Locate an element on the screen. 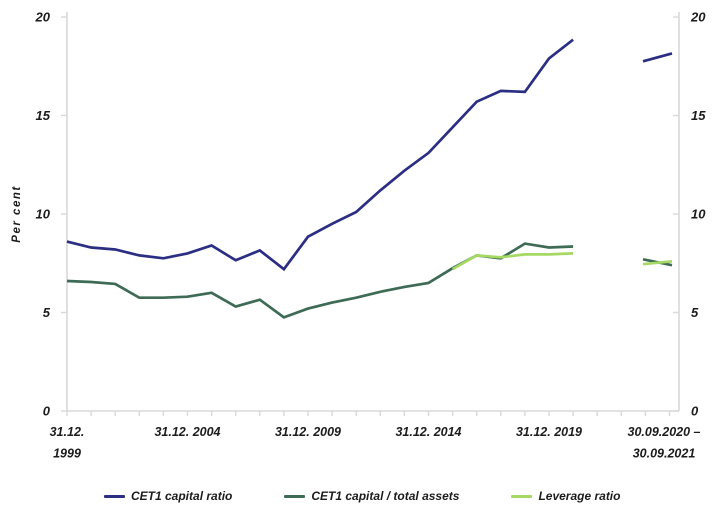 The height and width of the screenshot is (517, 714). x-axis-tick-label: 30.09.2021 is located at coordinates (664, 454).